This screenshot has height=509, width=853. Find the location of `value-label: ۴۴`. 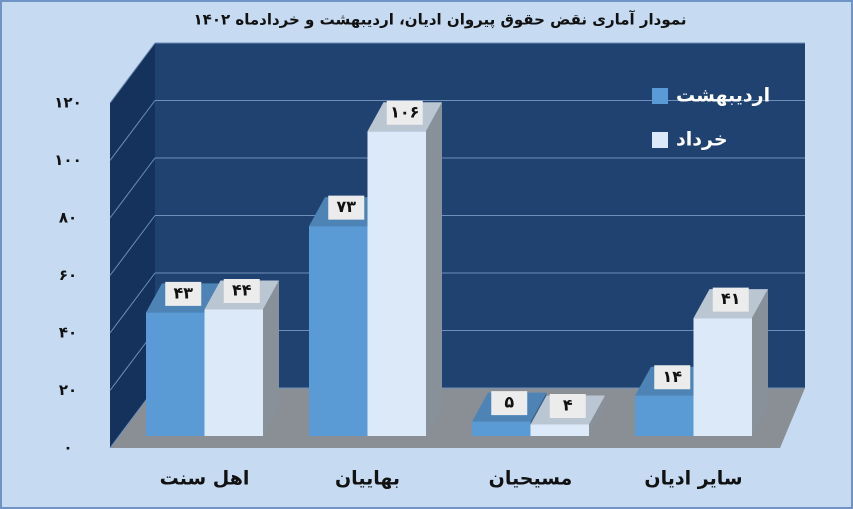

value-label: ۴۴ is located at coordinates (242, 290).